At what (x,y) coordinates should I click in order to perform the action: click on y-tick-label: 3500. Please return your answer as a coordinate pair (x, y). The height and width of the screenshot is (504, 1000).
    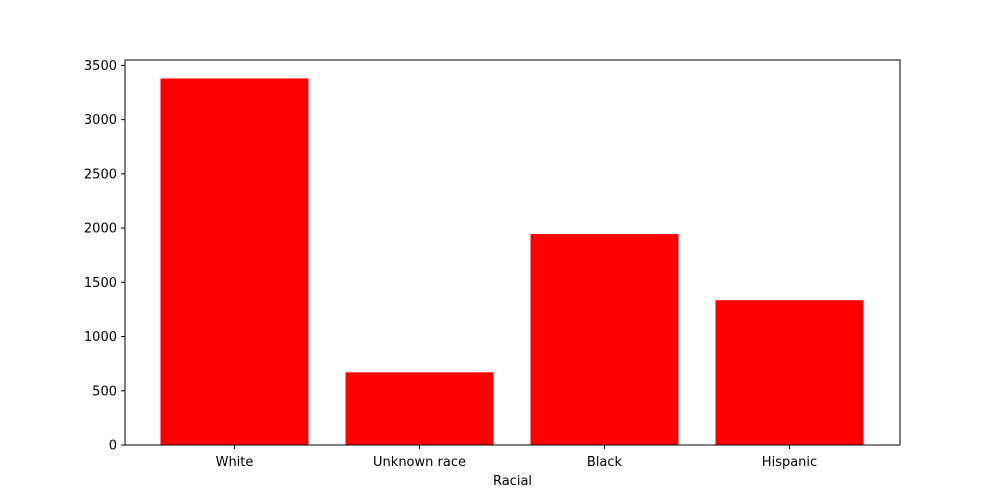
    Looking at the image, I should click on (100, 66).